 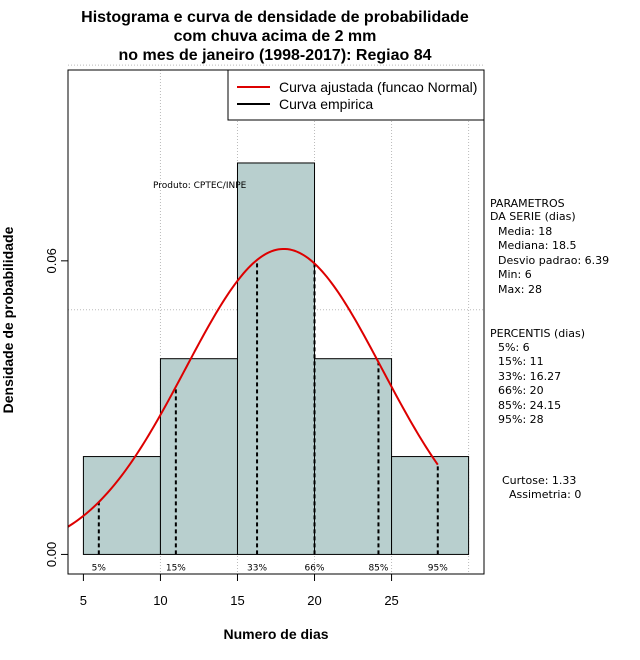 I want to click on percentile-labels: 5% 15% 33% 66% 85% 95%, so click(x=270, y=568).